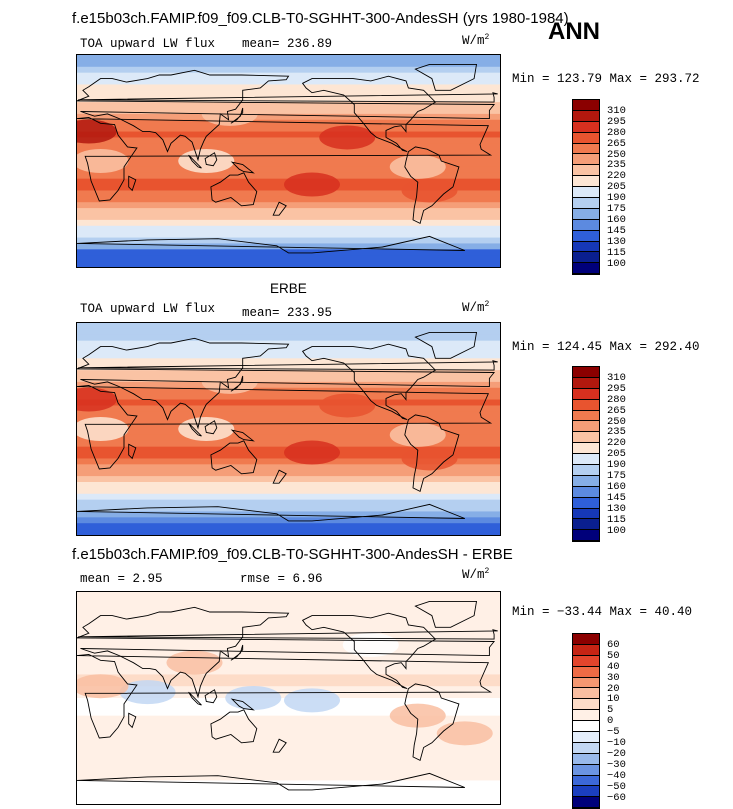 The image size is (733, 809). Describe the element at coordinates (476, 575) in the screenshot. I see `panel3-units: W/m2` at that location.